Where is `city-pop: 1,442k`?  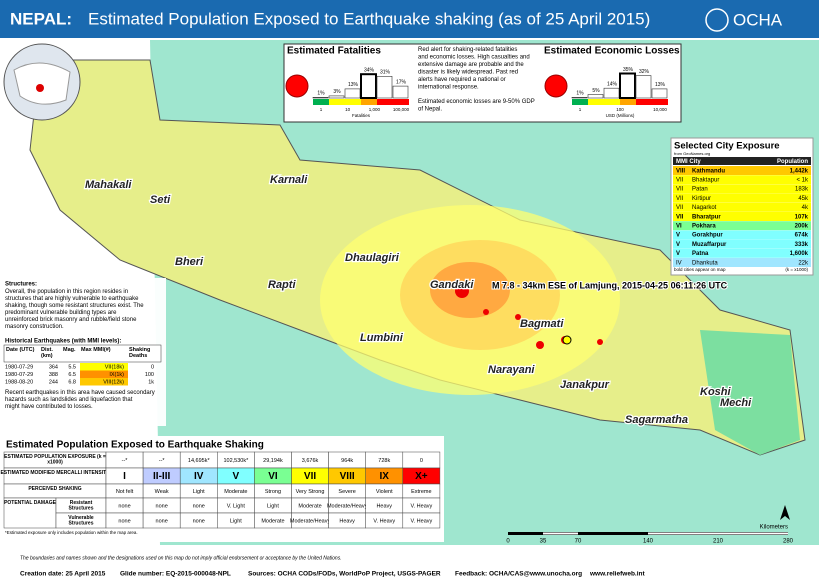
city-pop: 1,442k is located at coordinates (799, 171).